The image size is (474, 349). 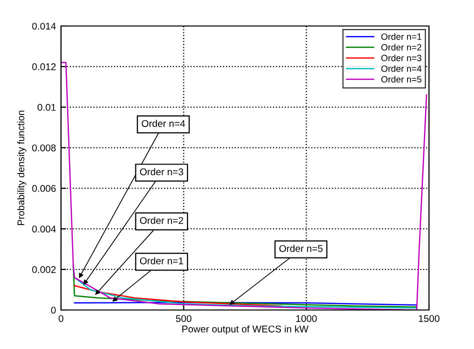 What do you see at coordinates (162, 172) in the screenshot?
I see `annotation: Order n=3` at bounding box center [162, 172].